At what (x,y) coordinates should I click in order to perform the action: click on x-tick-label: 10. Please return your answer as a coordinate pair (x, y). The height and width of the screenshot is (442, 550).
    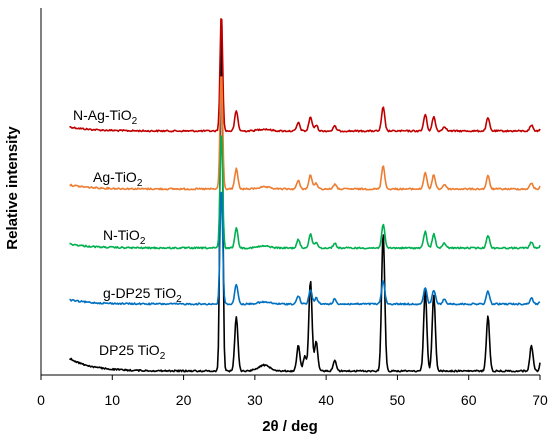
    Looking at the image, I should click on (112, 400).